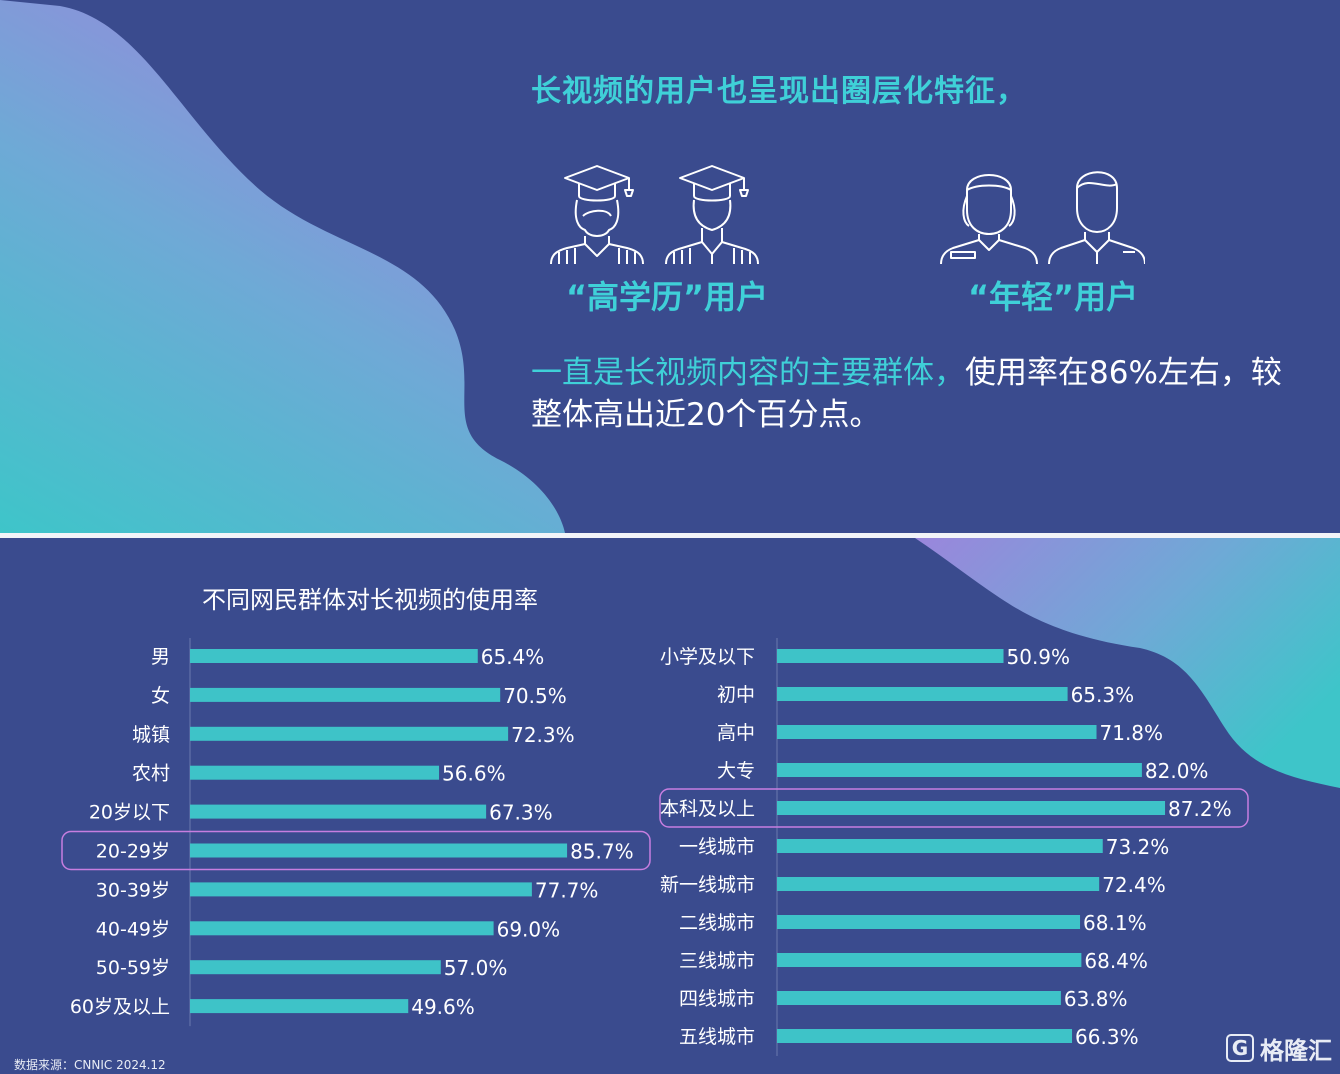 This screenshot has height=1074, width=1340. What do you see at coordinates (1107, 1037) in the screenshot?
I see `value-label: 66.3%` at bounding box center [1107, 1037].